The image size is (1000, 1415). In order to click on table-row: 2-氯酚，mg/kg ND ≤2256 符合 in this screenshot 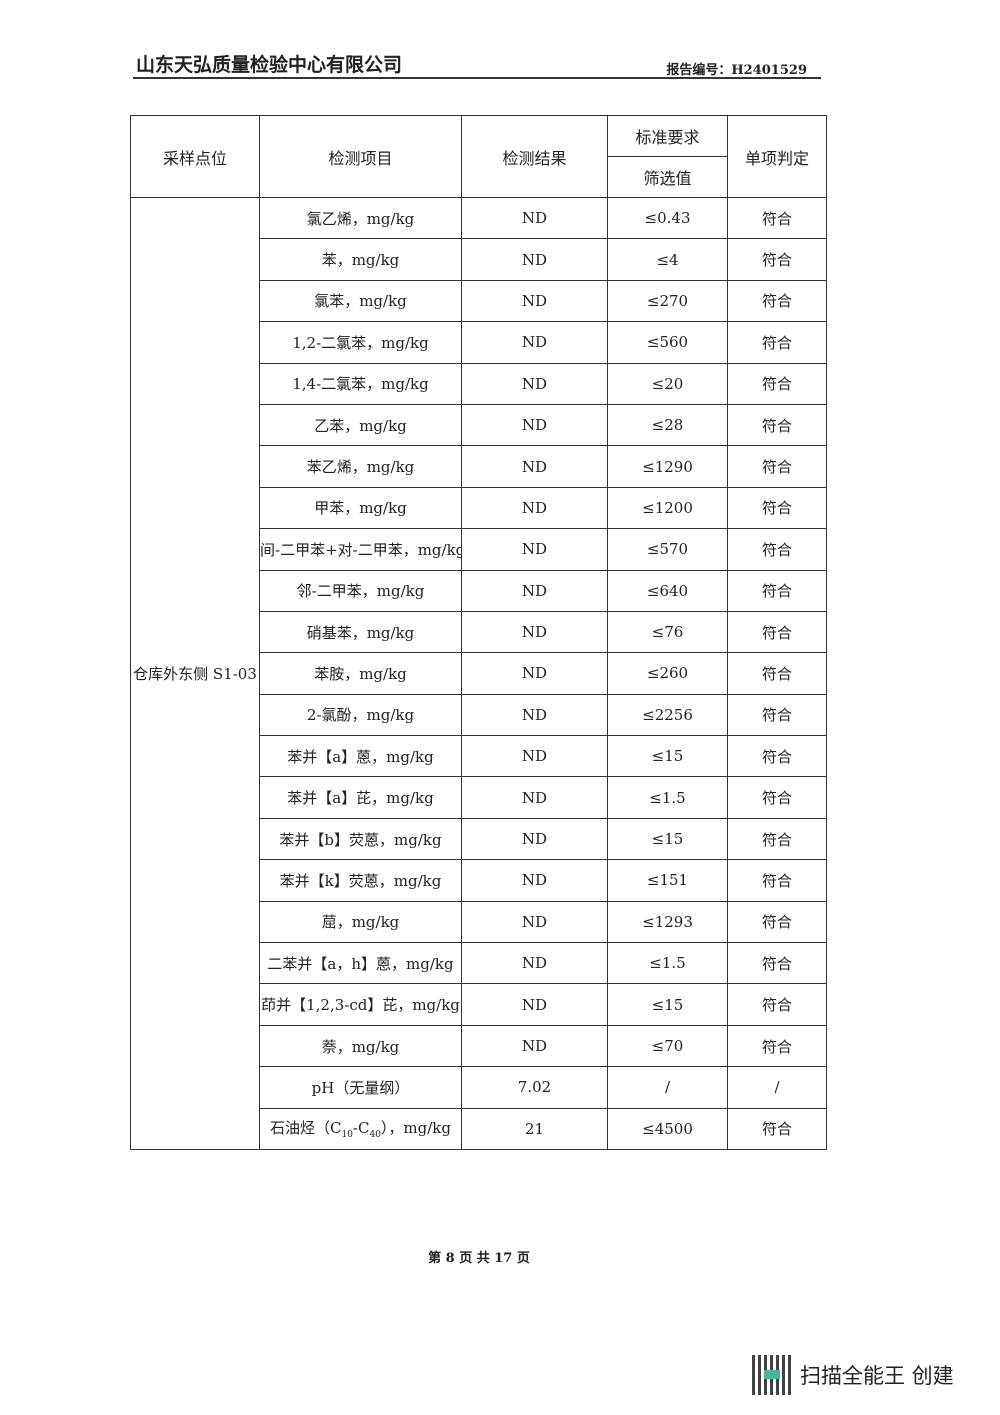, I will do `click(479, 715)`.